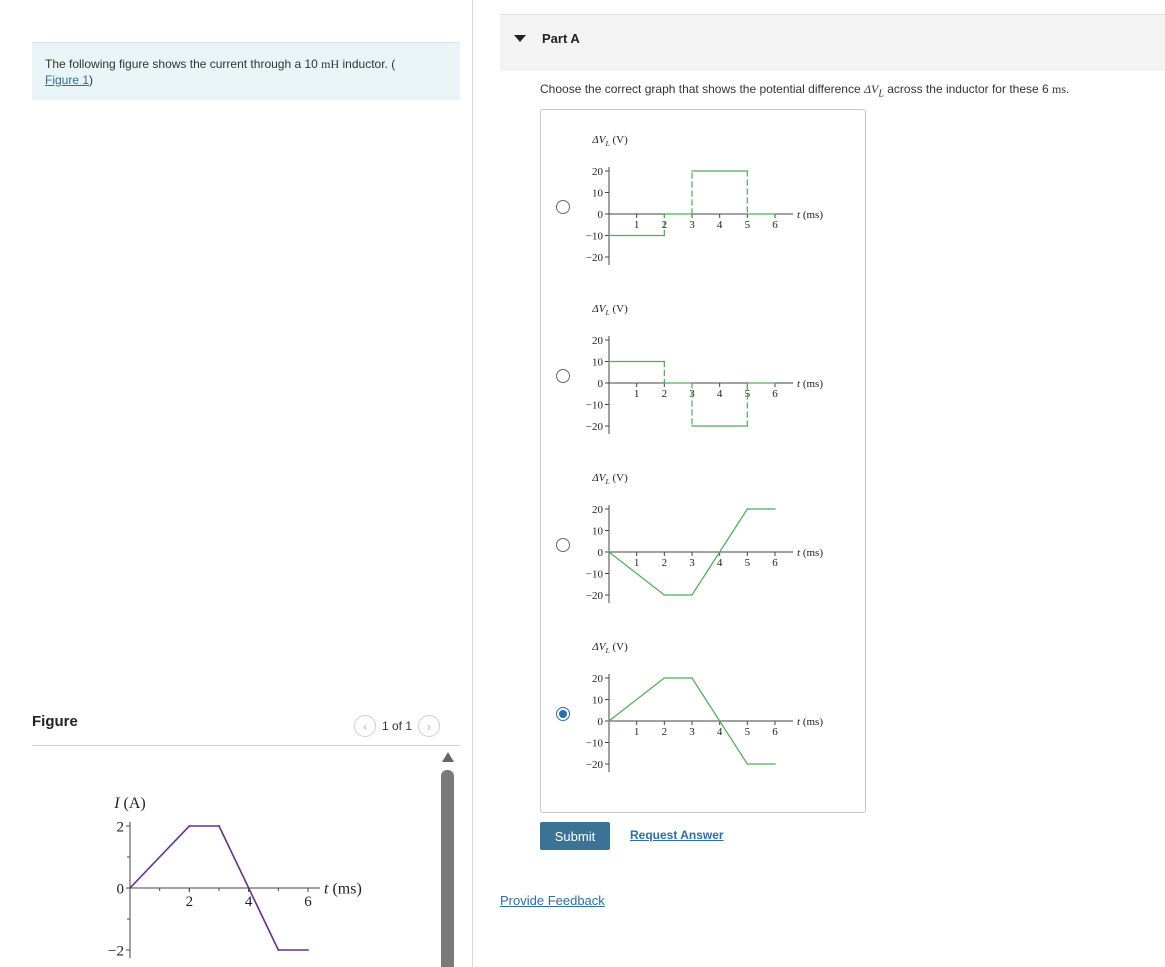 Image resolution: width=1165 pixels, height=967 pixels. Describe the element at coordinates (598, 679) in the screenshot. I see `option-chart-4-y-tick-label: 20` at that location.